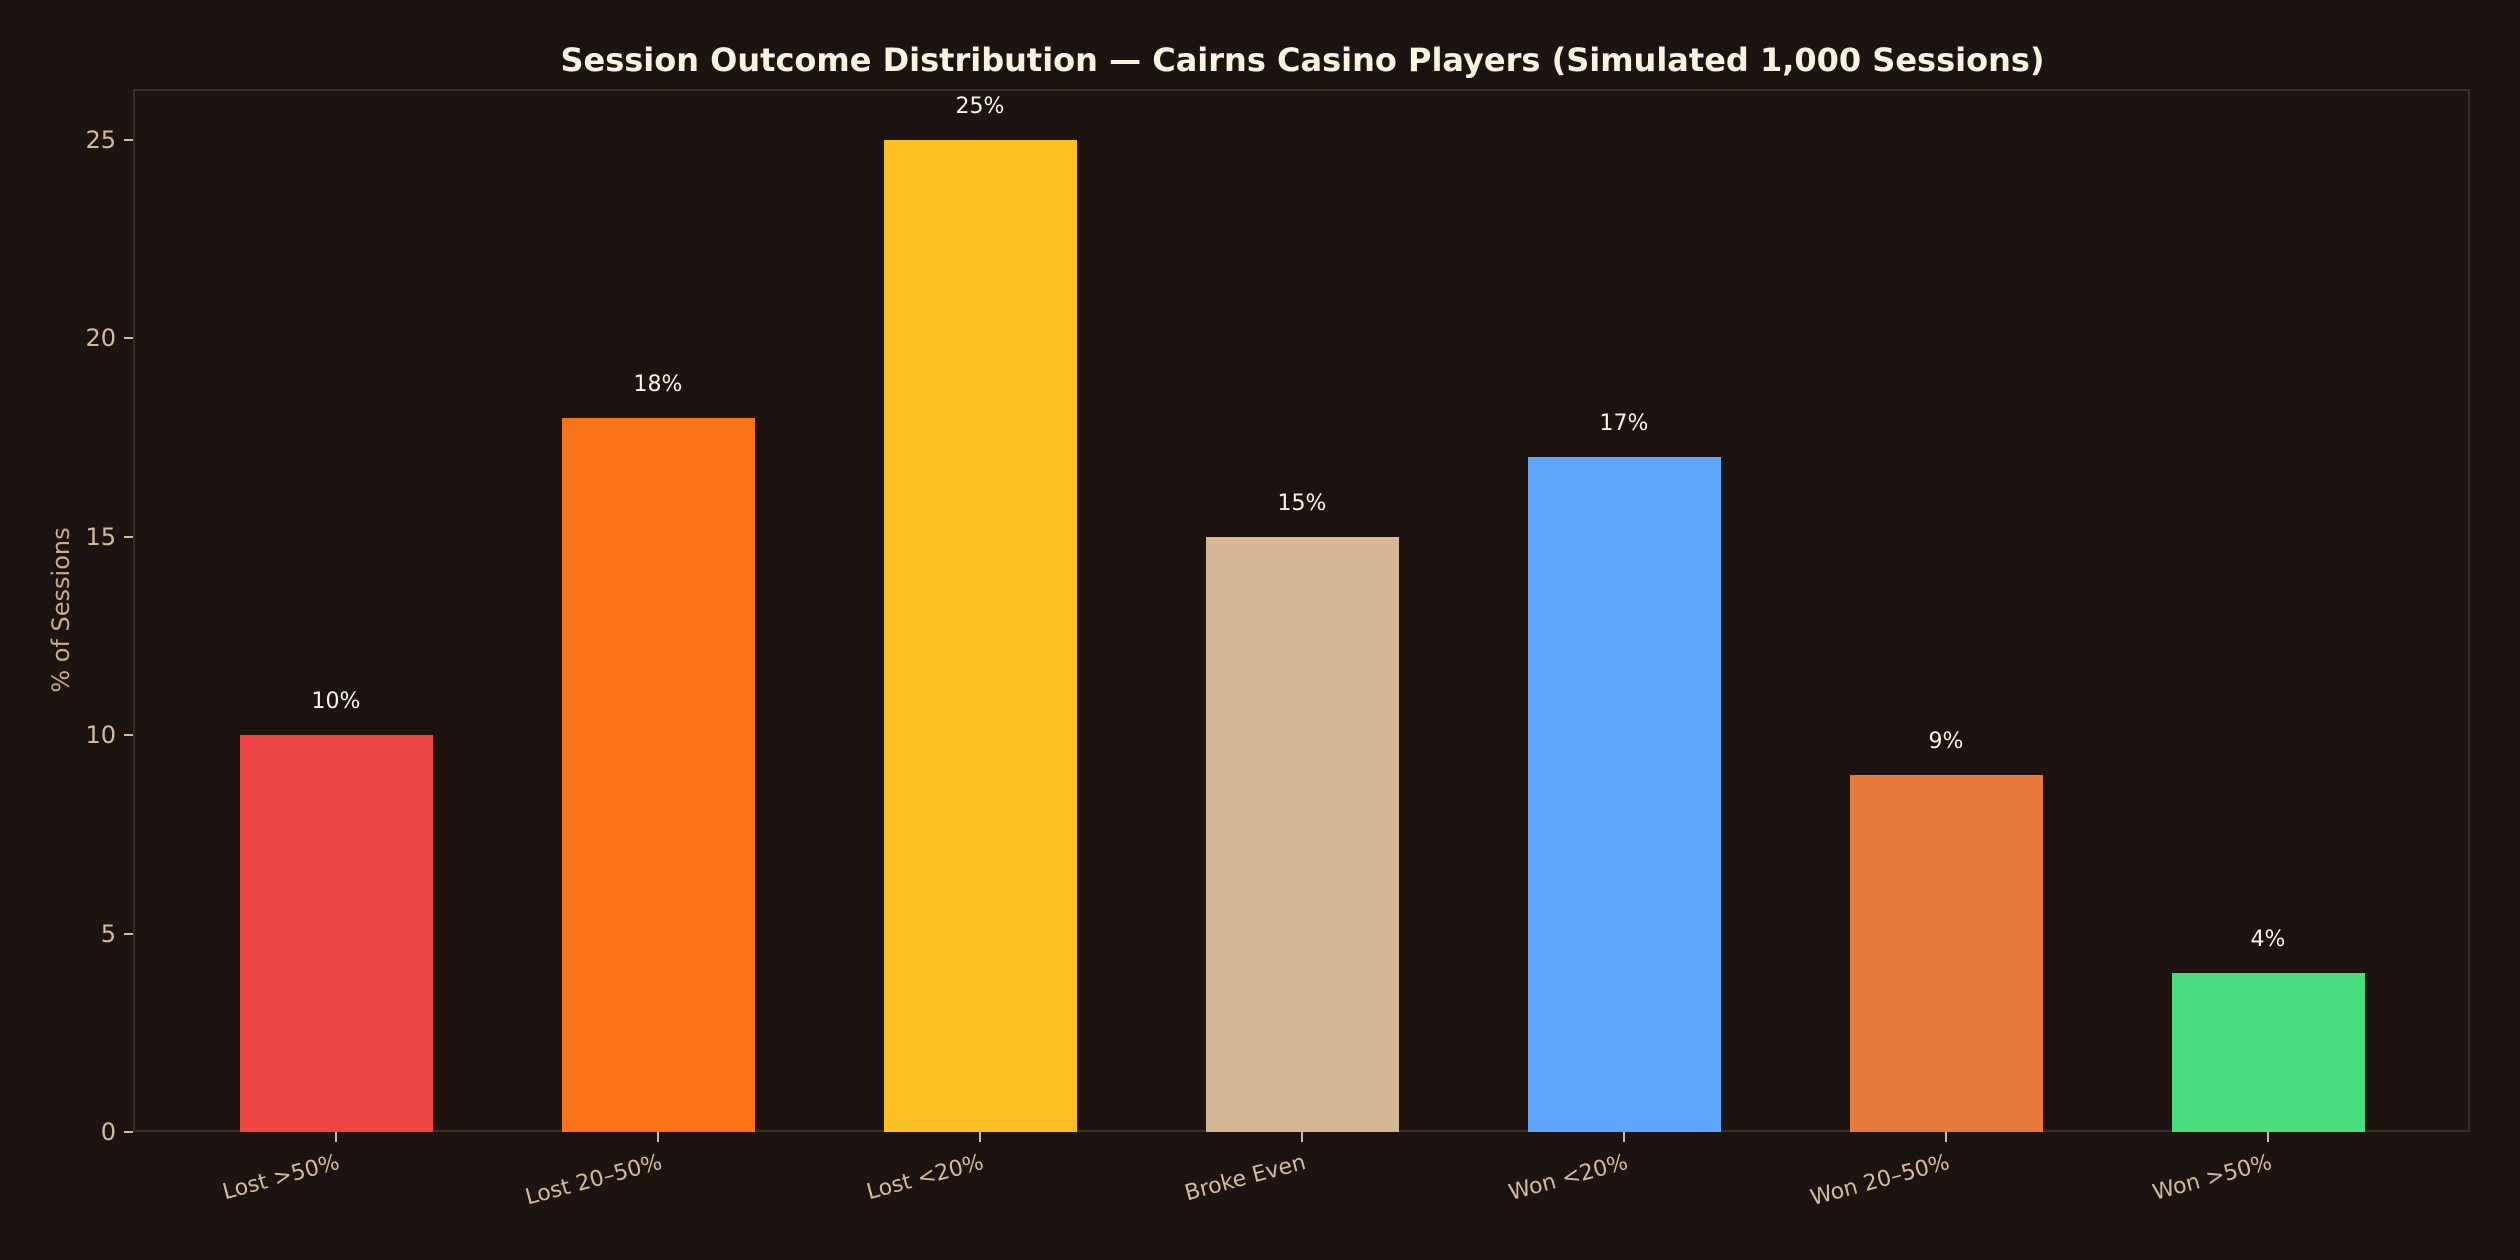  I want to click on x-tick-label: Lost >50%, so click(281, 1178).